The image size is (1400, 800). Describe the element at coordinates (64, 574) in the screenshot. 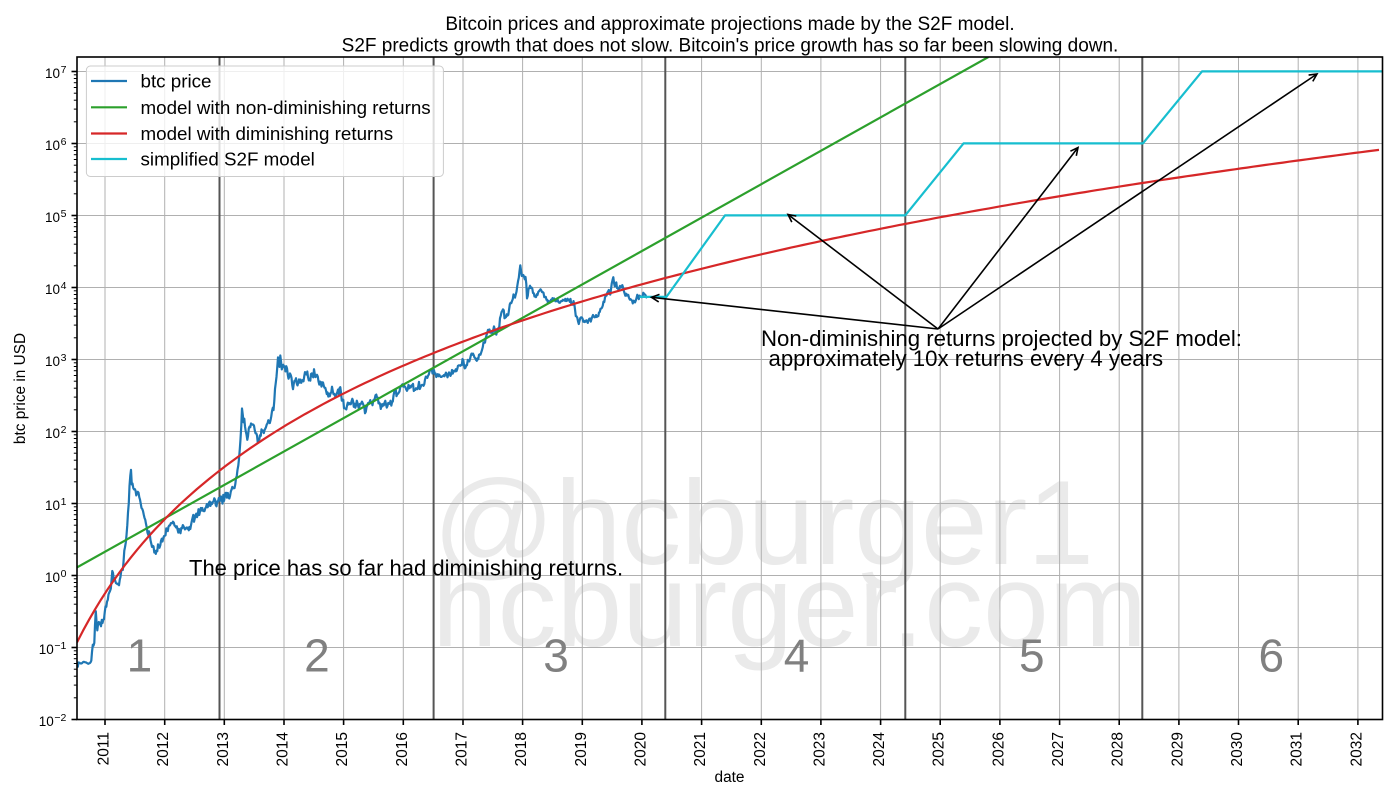

I see `svg-text: 0` at that location.